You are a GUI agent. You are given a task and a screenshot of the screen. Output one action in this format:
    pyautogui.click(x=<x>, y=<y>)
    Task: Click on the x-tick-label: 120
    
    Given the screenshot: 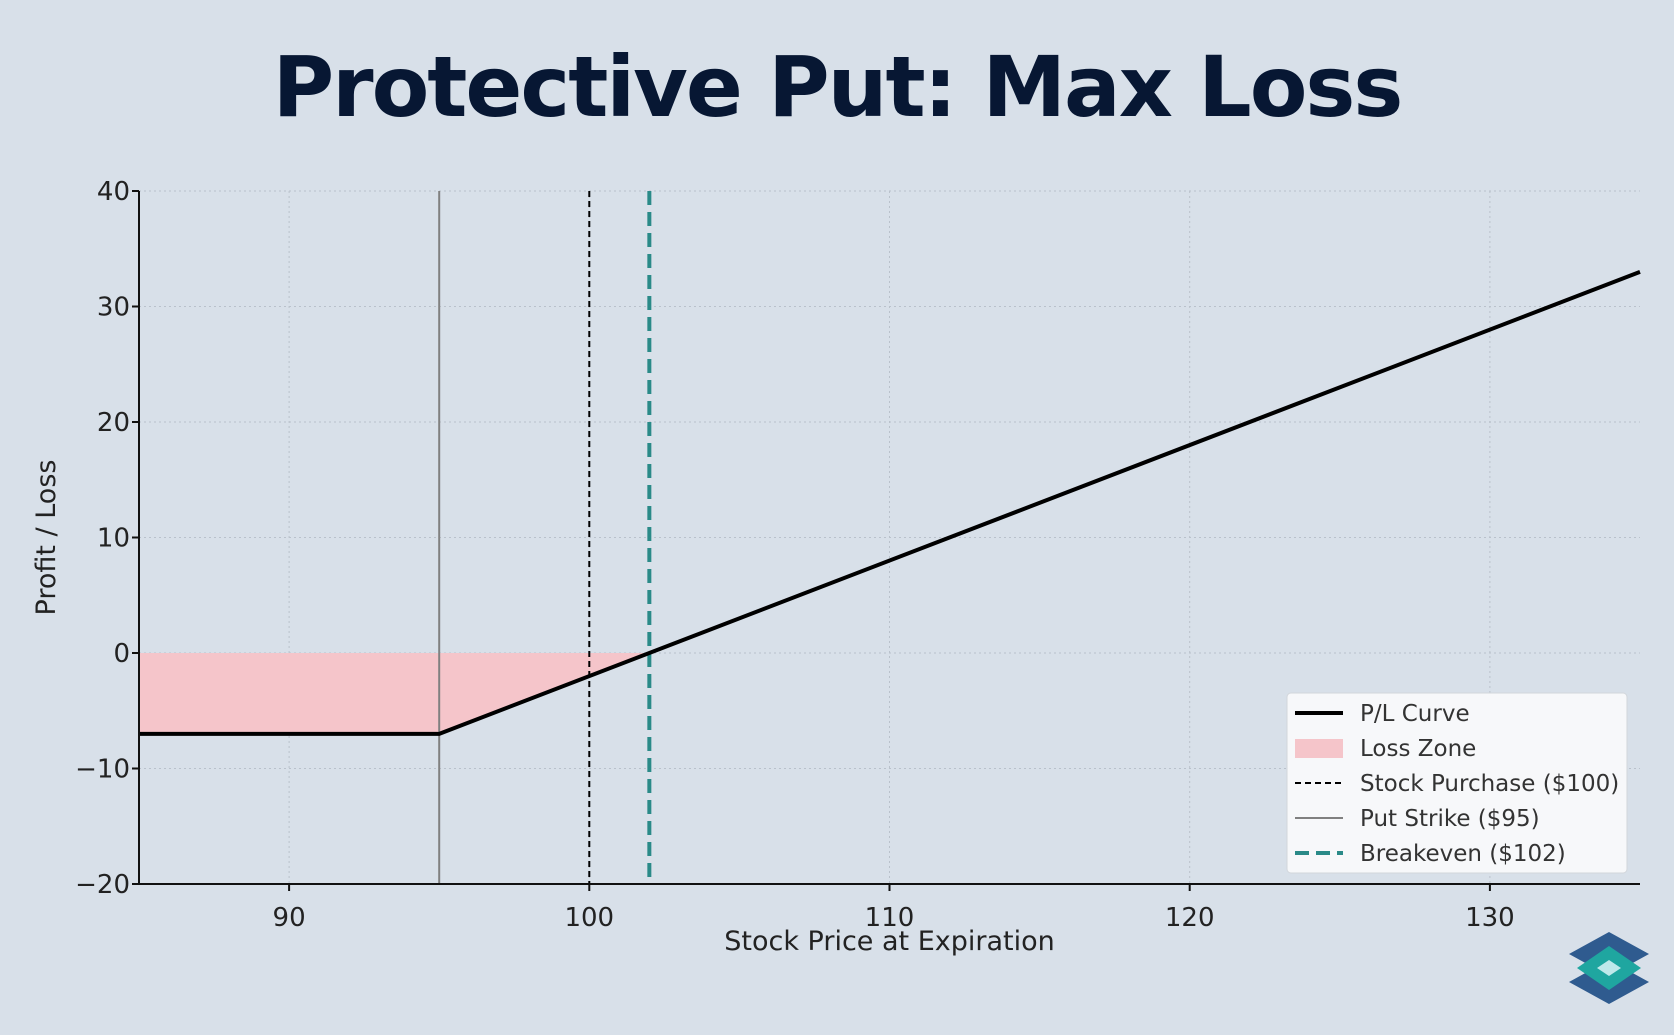 What is the action you would take?
    pyautogui.click(x=1190, y=918)
    